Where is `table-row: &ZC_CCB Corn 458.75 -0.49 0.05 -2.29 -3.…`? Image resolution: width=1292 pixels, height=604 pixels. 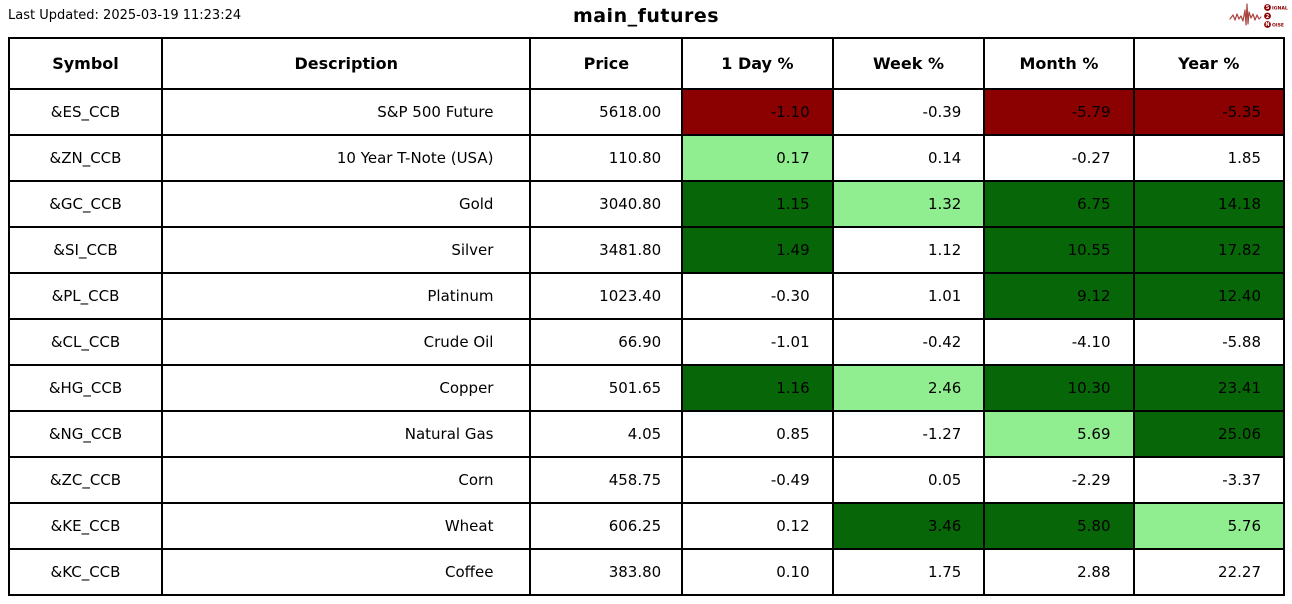 table-row: &ZC_CCB Corn 458.75 -0.49 0.05 -2.29 -3.… is located at coordinates (647, 480).